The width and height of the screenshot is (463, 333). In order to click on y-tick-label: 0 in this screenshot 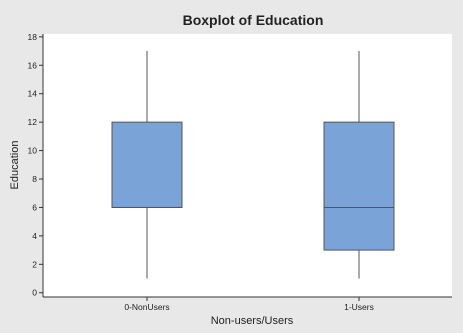, I will do `click(34, 293)`.